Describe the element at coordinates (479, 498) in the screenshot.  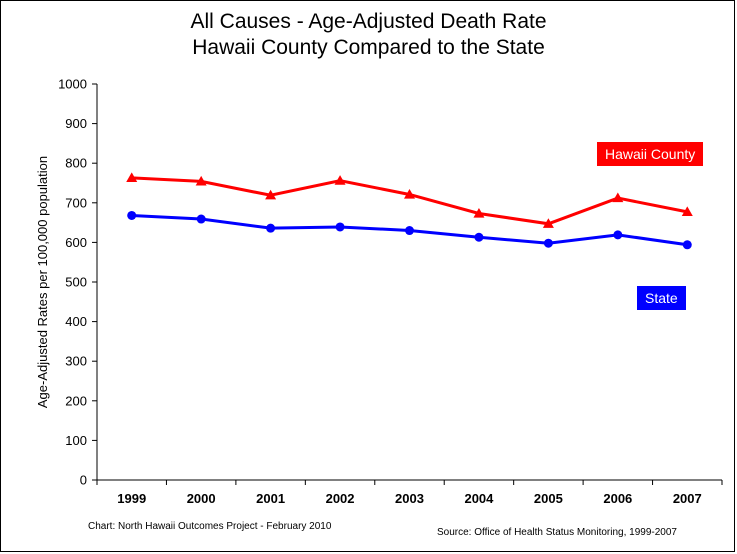
I see `x-tick-label: 2004` at that location.